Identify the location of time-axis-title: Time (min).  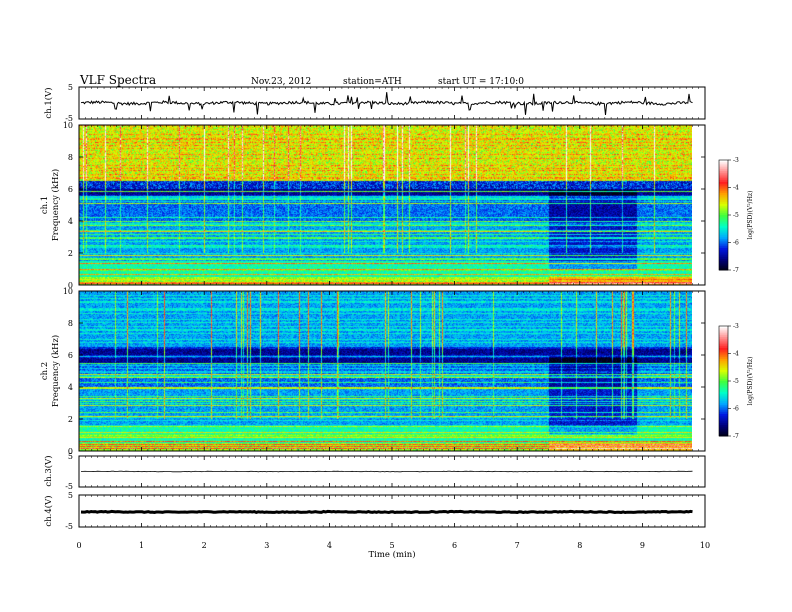
(391, 554).